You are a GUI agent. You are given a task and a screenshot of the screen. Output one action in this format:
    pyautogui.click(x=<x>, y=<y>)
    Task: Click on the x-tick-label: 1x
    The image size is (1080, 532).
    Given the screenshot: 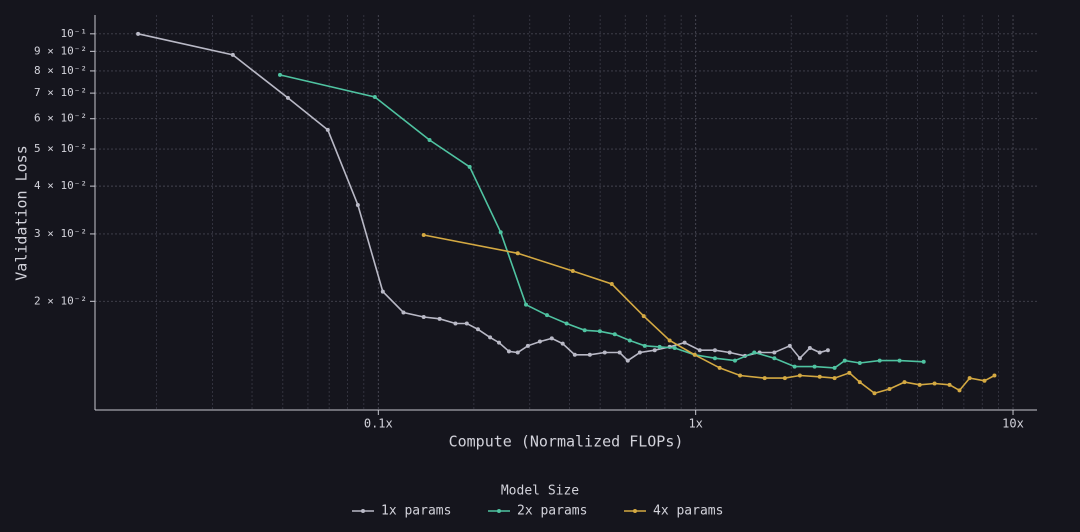 What is the action you would take?
    pyautogui.click(x=695, y=424)
    